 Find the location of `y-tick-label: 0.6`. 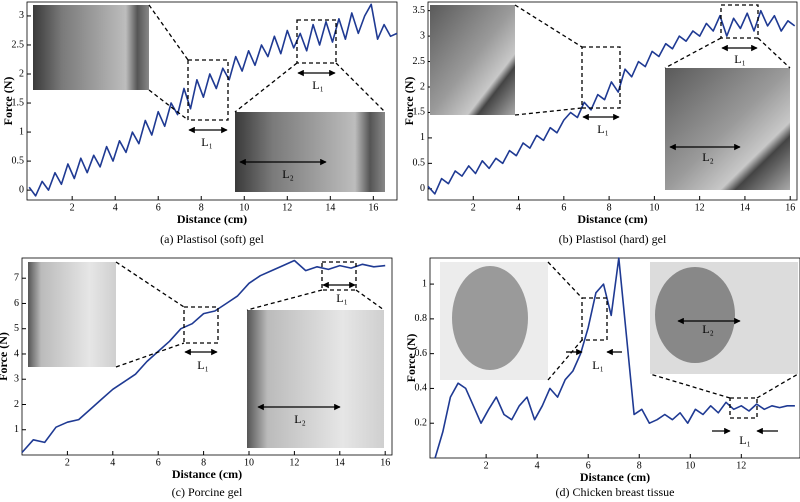

y-tick-label: 0.6 is located at coordinates (421, 353).